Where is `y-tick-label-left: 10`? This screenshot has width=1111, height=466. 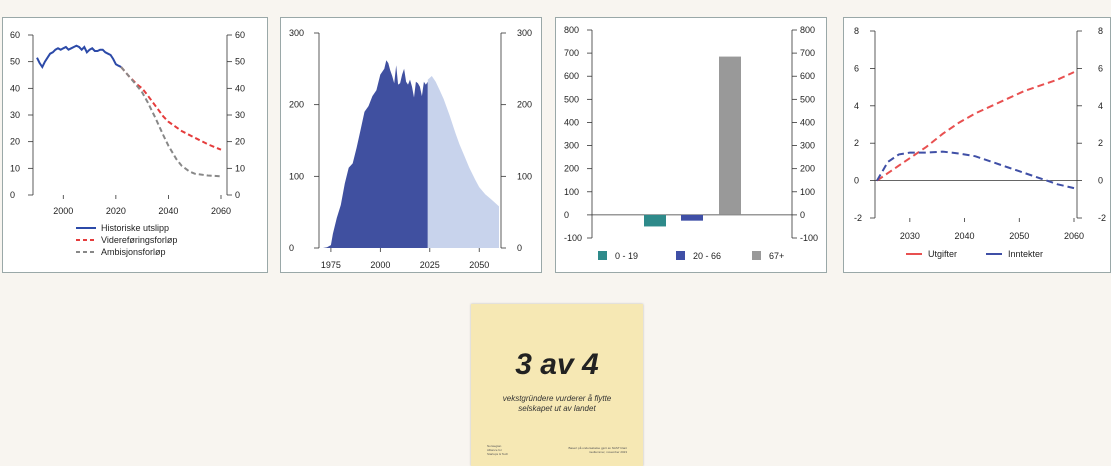
y-tick-label-left: 10 is located at coordinates (15, 168).